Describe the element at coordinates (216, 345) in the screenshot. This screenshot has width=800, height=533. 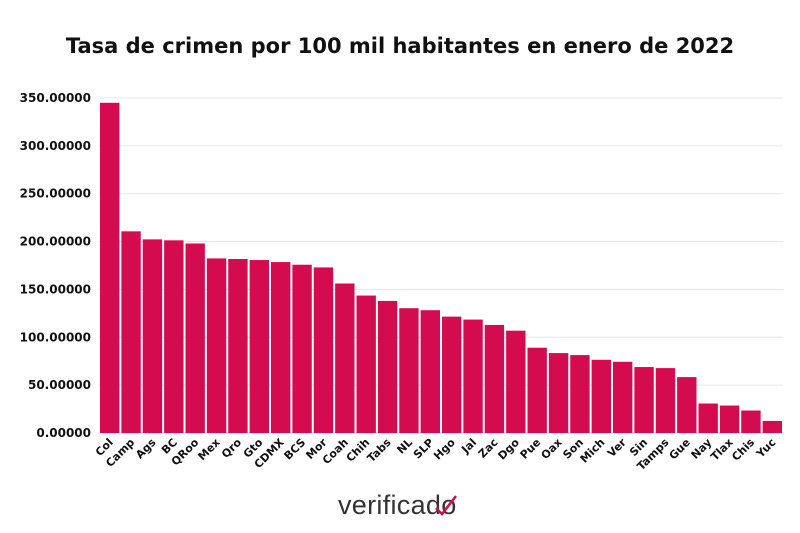
I see `bar-Mex` at that location.